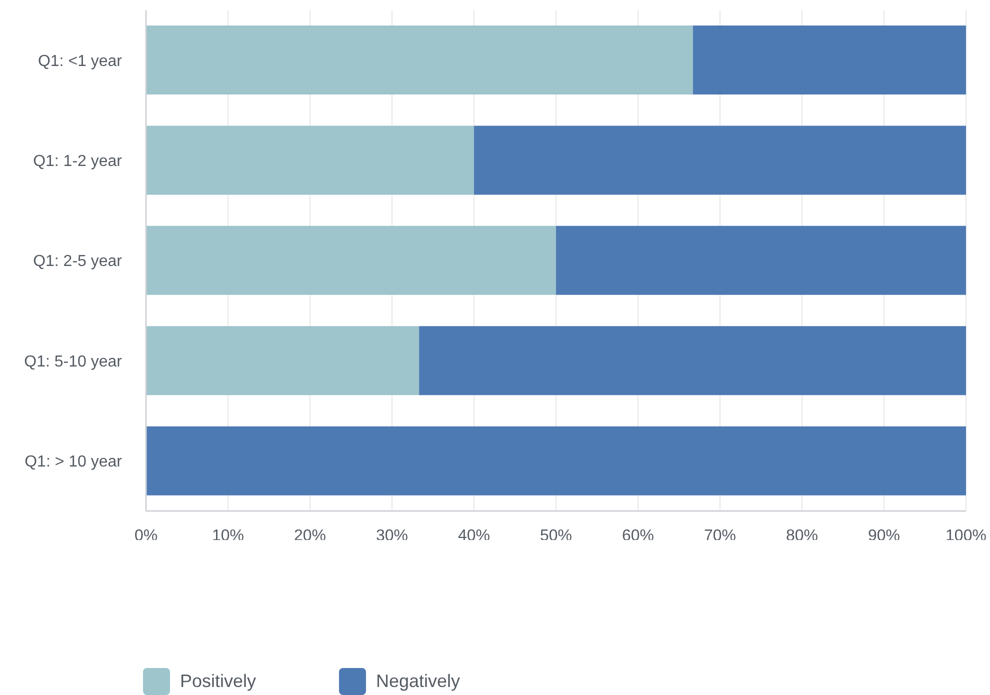 Image resolution: width=990 pixels, height=695 pixels. What do you see at coordinates (78, 261) in the screenshot?
I see `y-tick-label: Q1: 2-5 year` at bounding box center [78, 261].